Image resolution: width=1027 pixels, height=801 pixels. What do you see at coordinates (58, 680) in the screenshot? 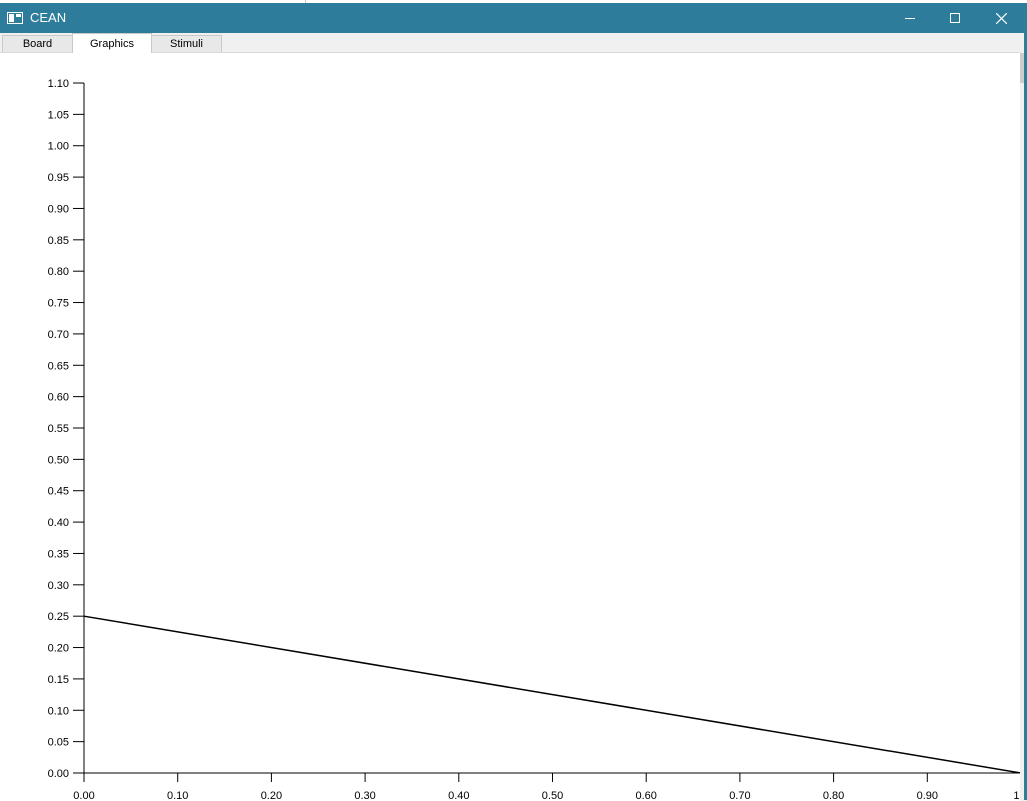
I see `y-tick-label: 0.15` at bounding box center [58, 680].